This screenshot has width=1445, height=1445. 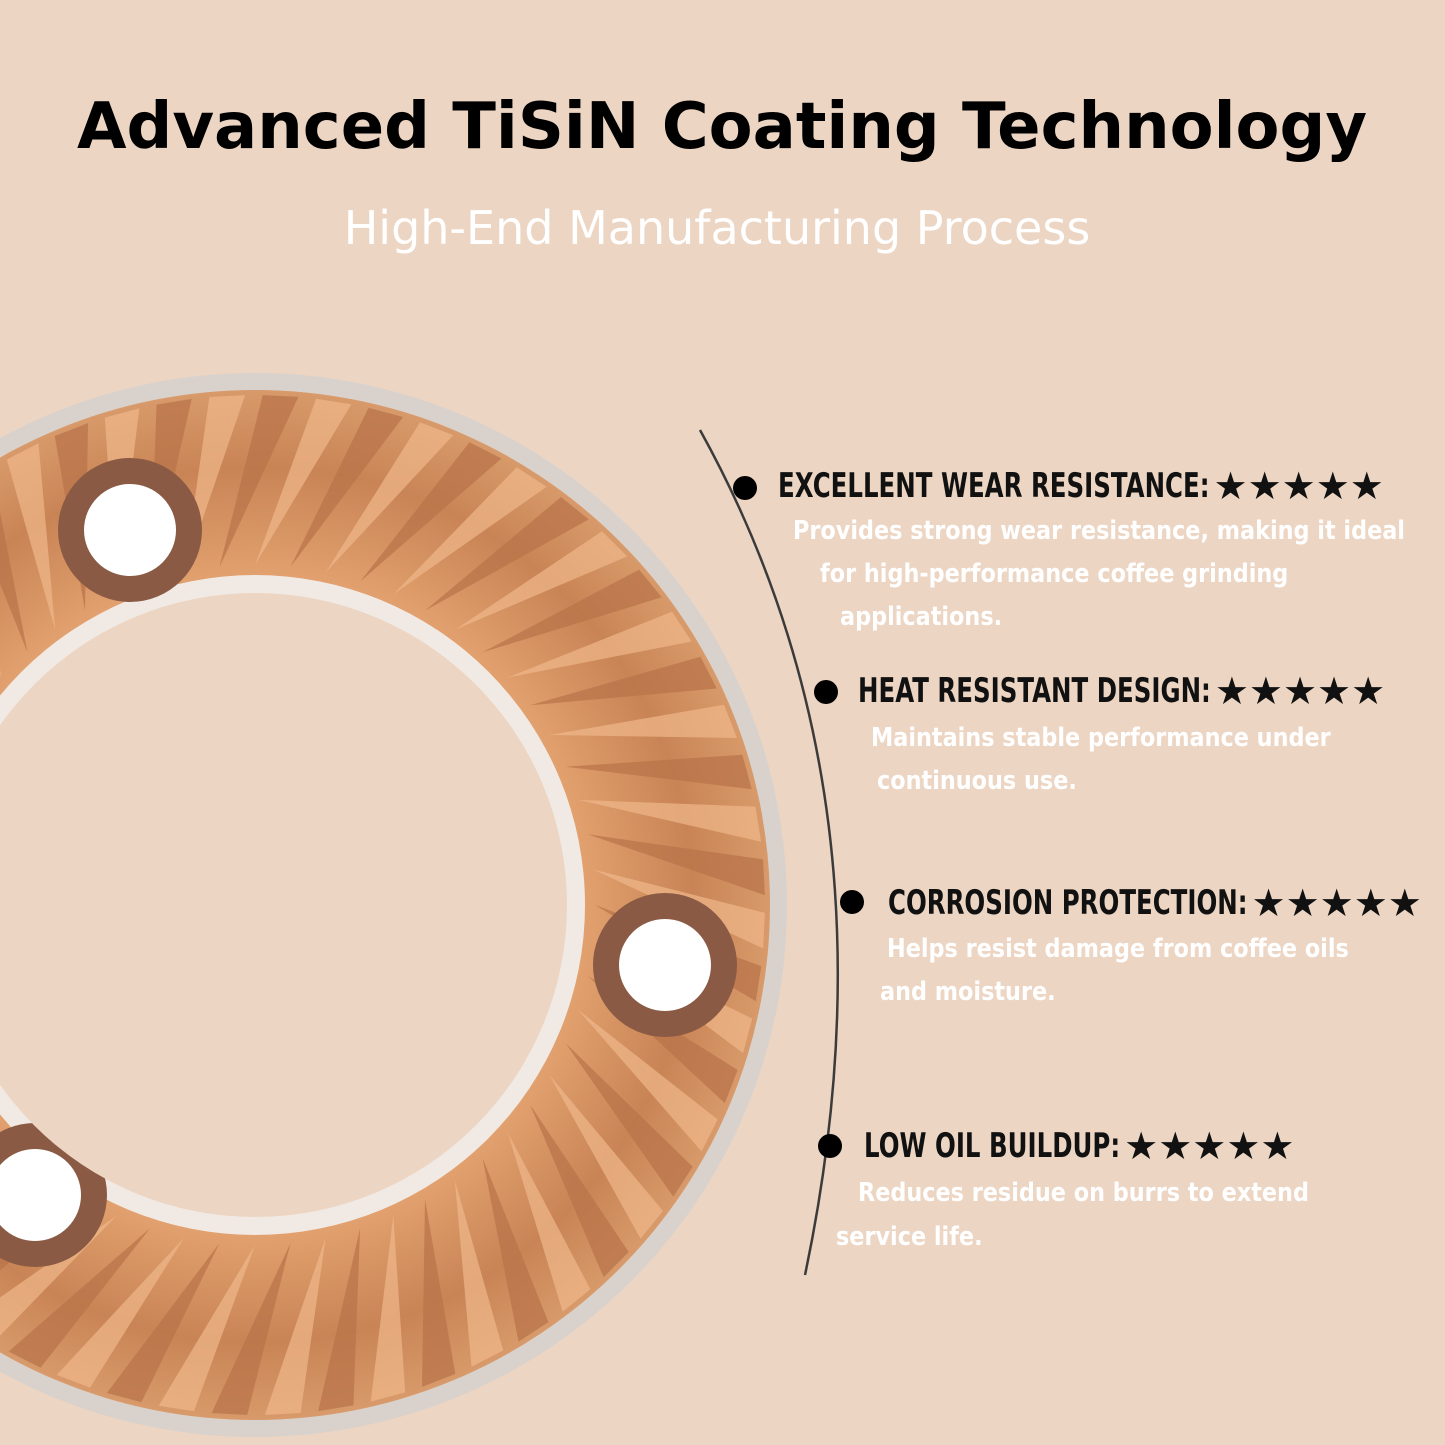 What do you see at coordinates (1068, 902) in the screenshot?
I see `feature-heading: CORROSION PROTECTION:` at bounding box center [1068, 902].